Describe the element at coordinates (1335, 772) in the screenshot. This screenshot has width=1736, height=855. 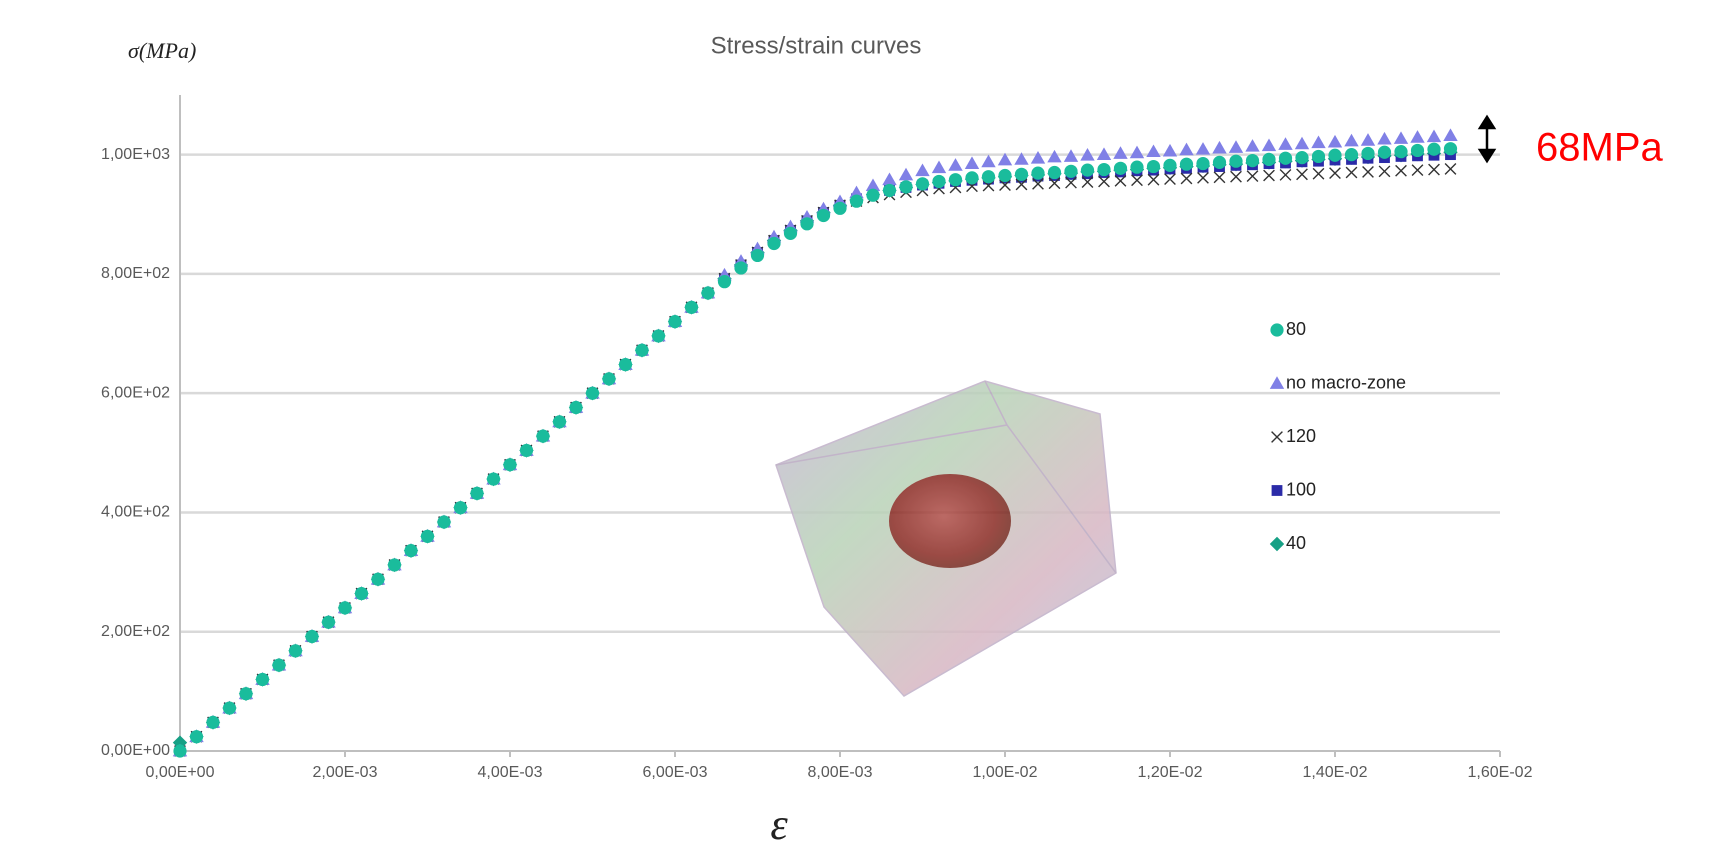
I see `x-tick-label: 1,40E-02` at that location.